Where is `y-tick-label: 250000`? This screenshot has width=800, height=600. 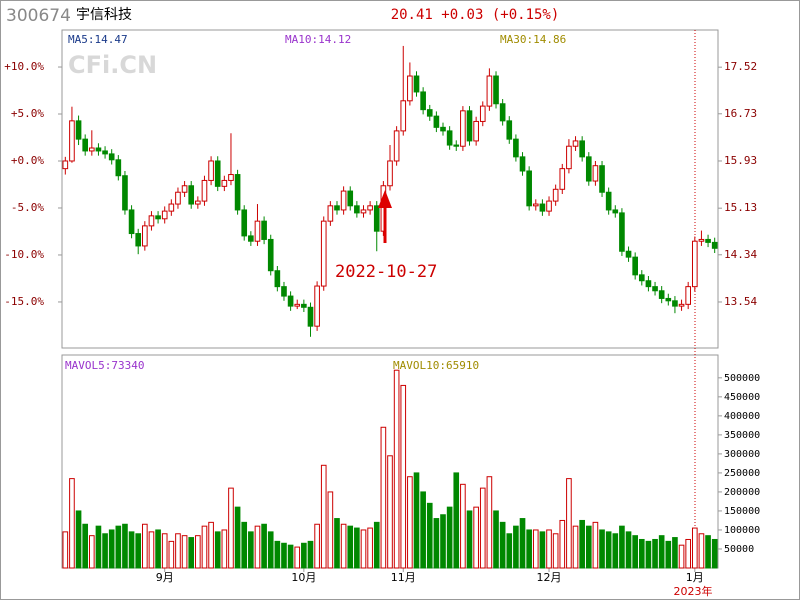
y-tick-label: 250000 is located at coordinates (742, 473).